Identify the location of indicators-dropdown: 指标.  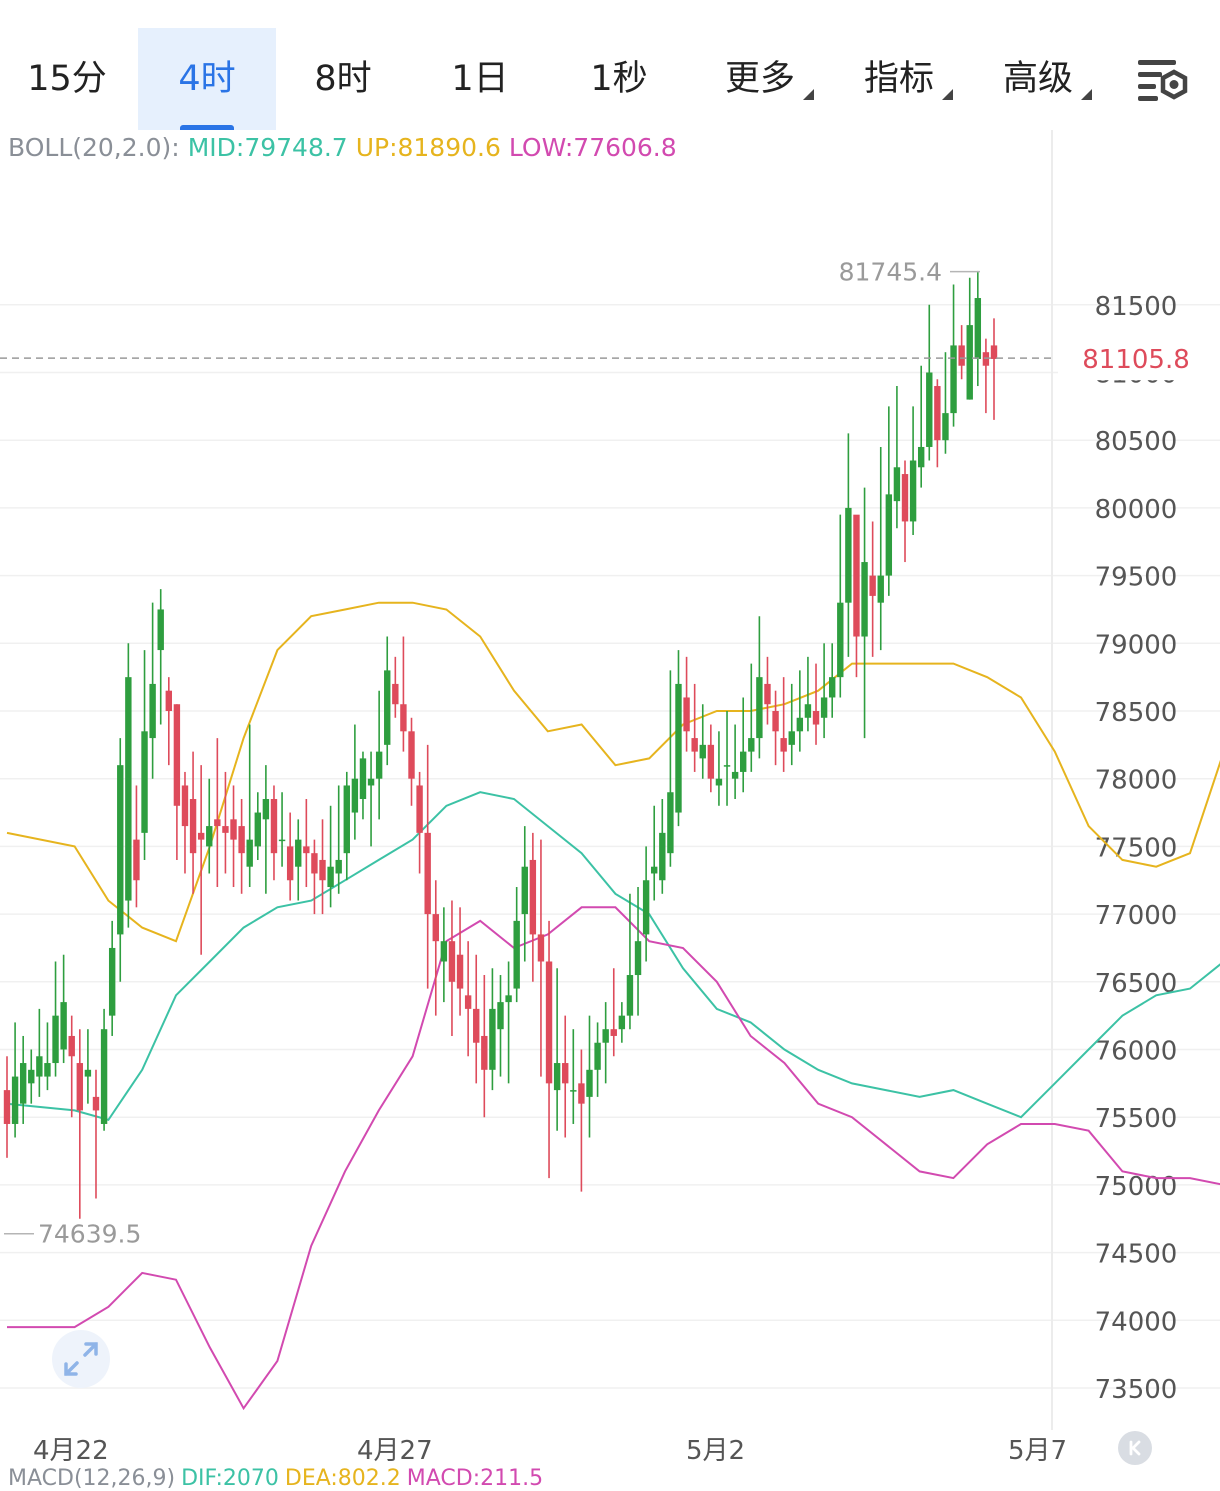
(899, 79).